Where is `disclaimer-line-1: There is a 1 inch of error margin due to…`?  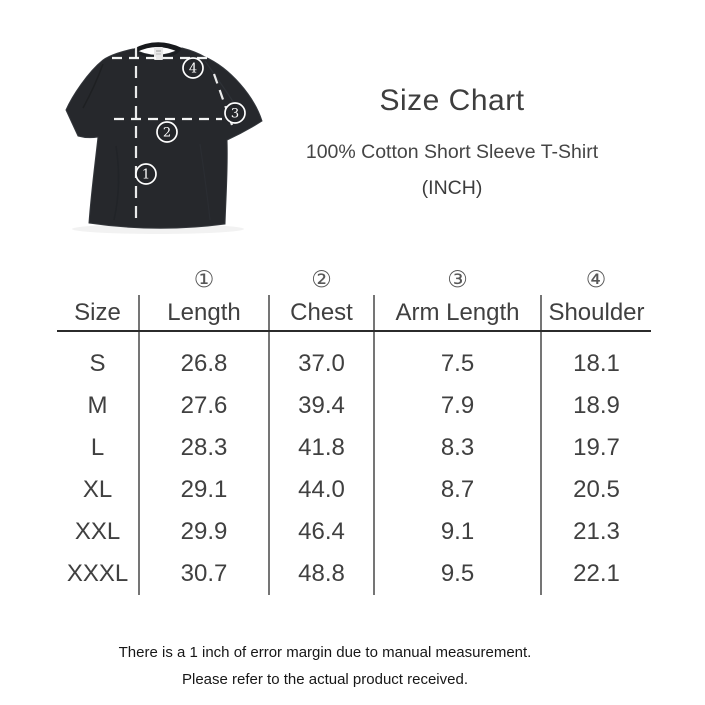 disclaimer-line-1: There is a 1 inch of error margin due to… is located at coordinates (325, 652).